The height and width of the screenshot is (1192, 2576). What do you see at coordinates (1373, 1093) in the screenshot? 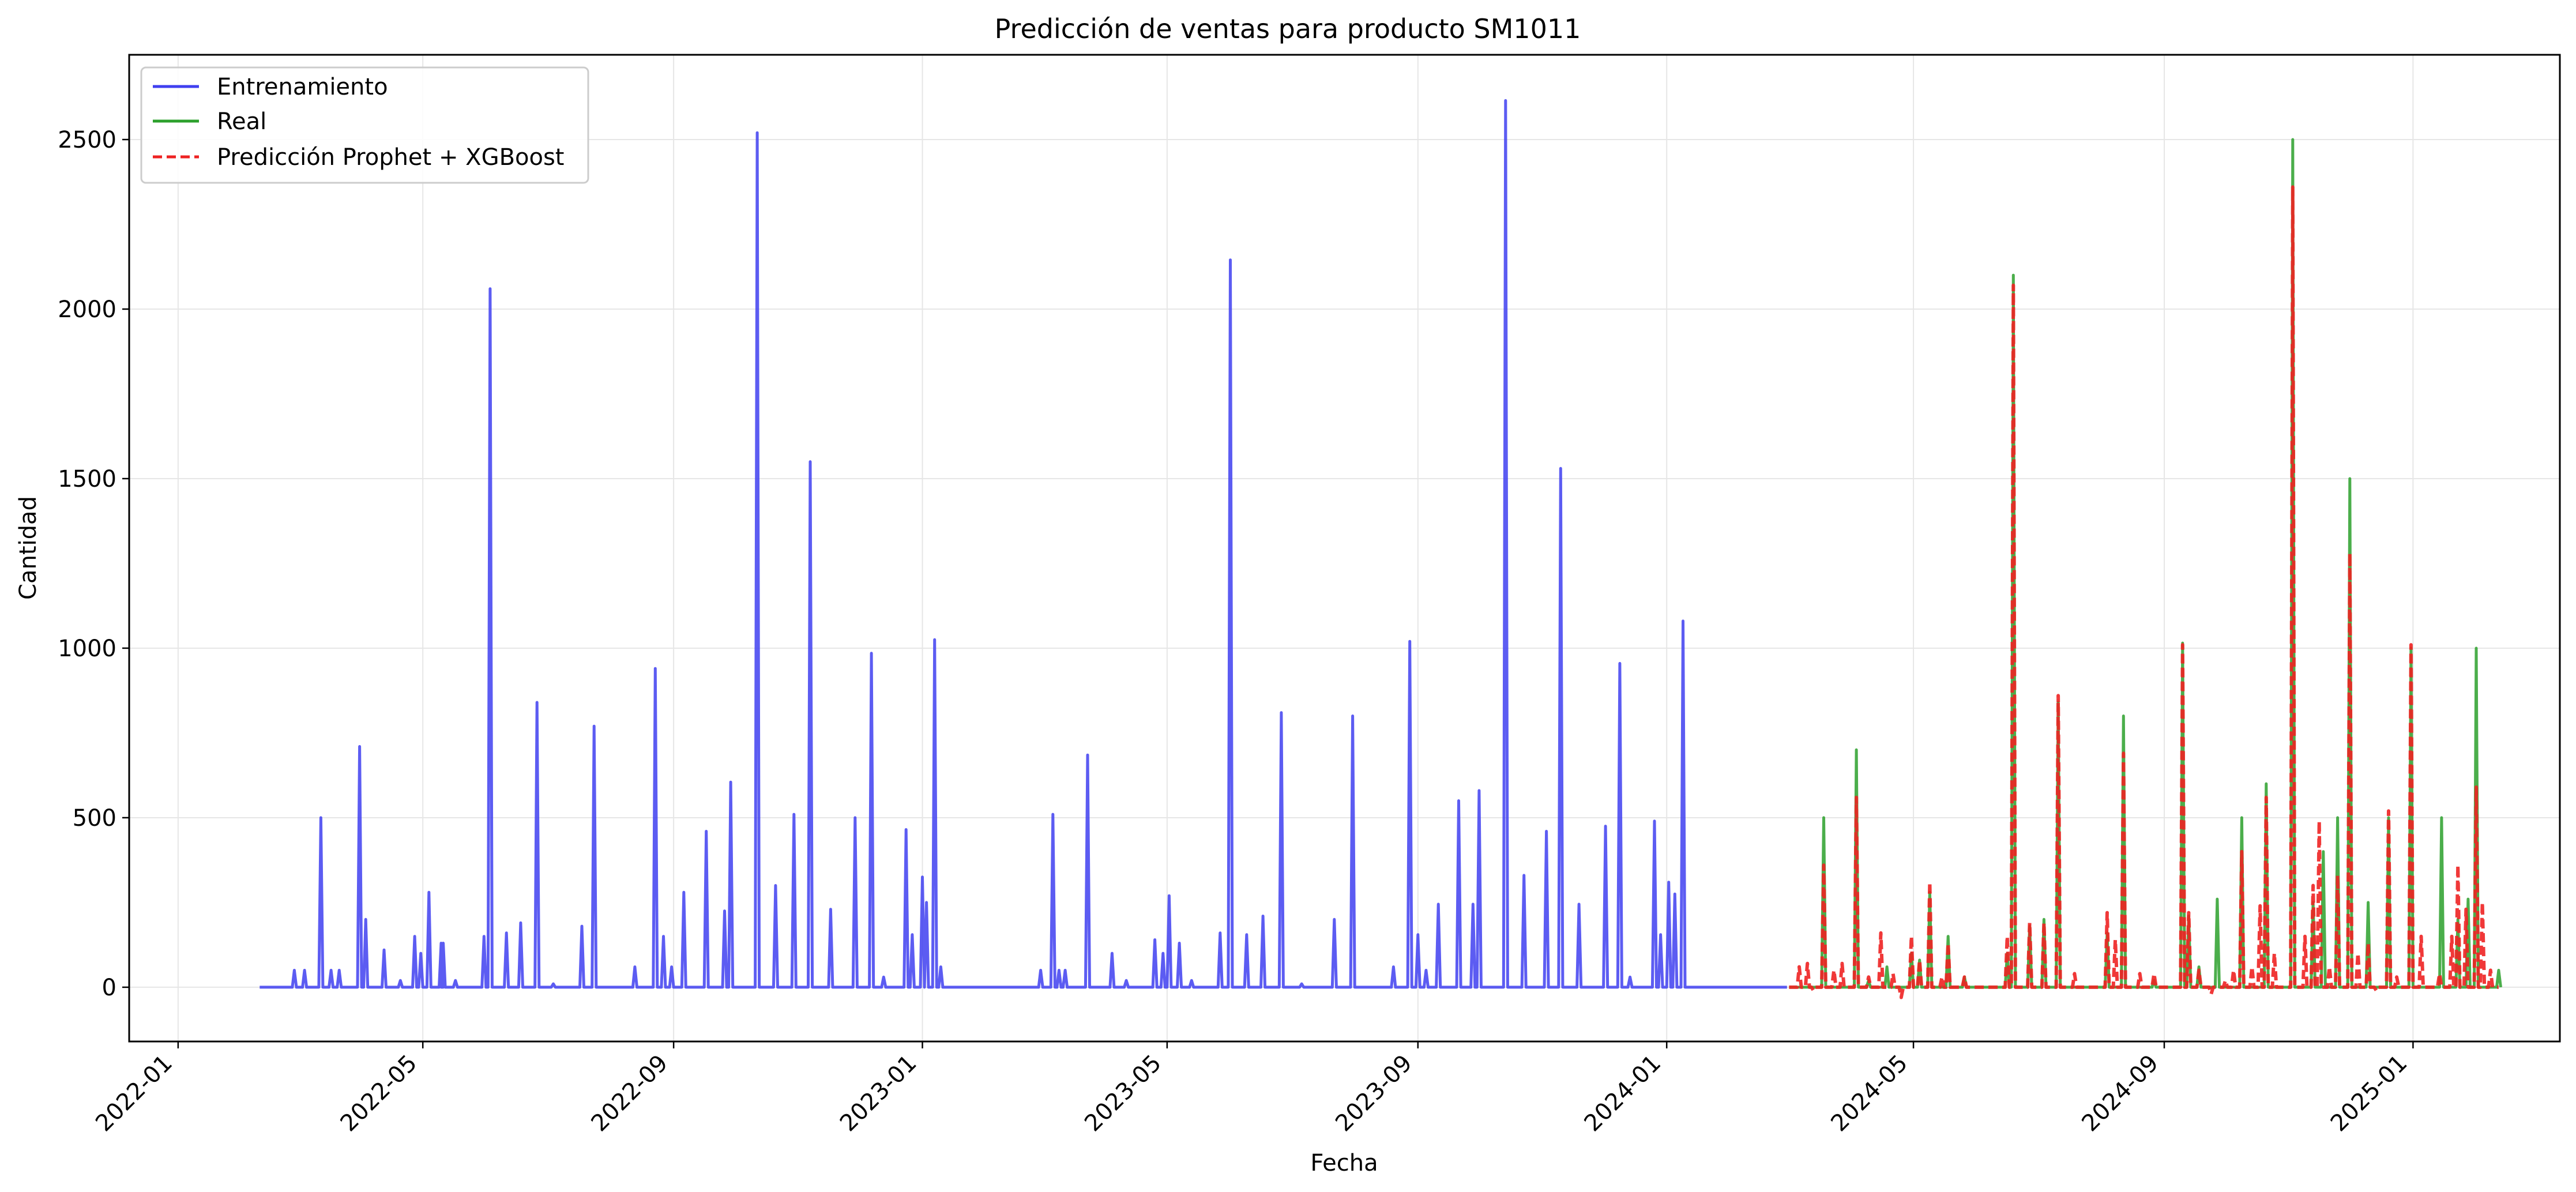
I see `x-tick-label: 2023-09` at bounding box center [1373, 1093].